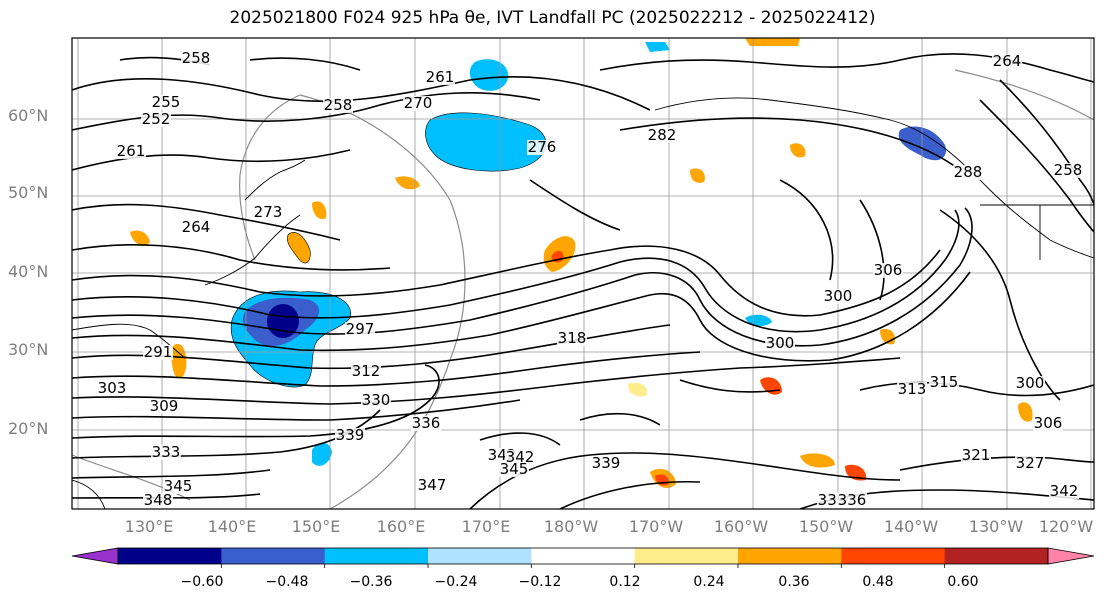  What do you see at coordinates (996, 526) in the screenshot?
I see `longitude-label: 130°W` at bounding box center [996, 526].